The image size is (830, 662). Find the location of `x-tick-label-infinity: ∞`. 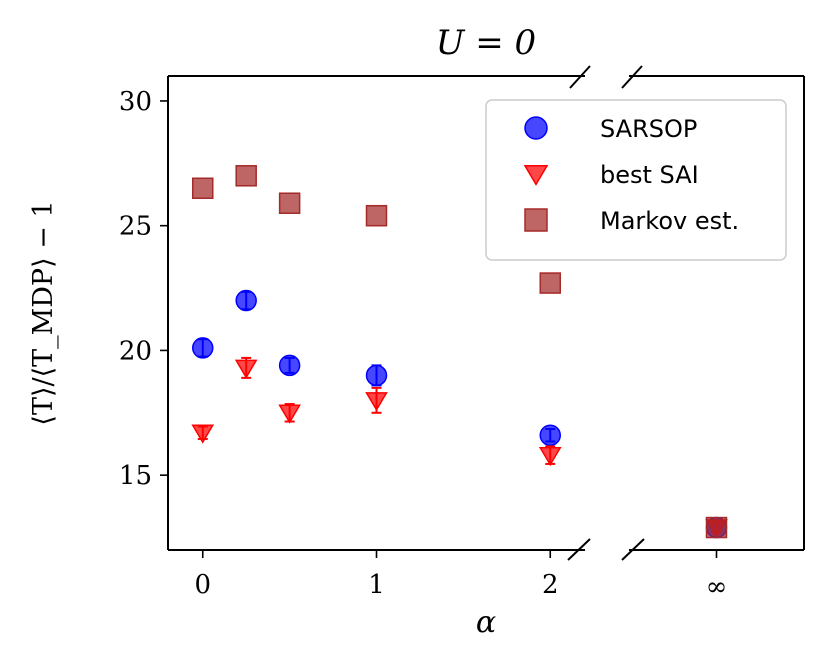

x-tick-label-infinity: ∞ is located at coordinates (717, 587).